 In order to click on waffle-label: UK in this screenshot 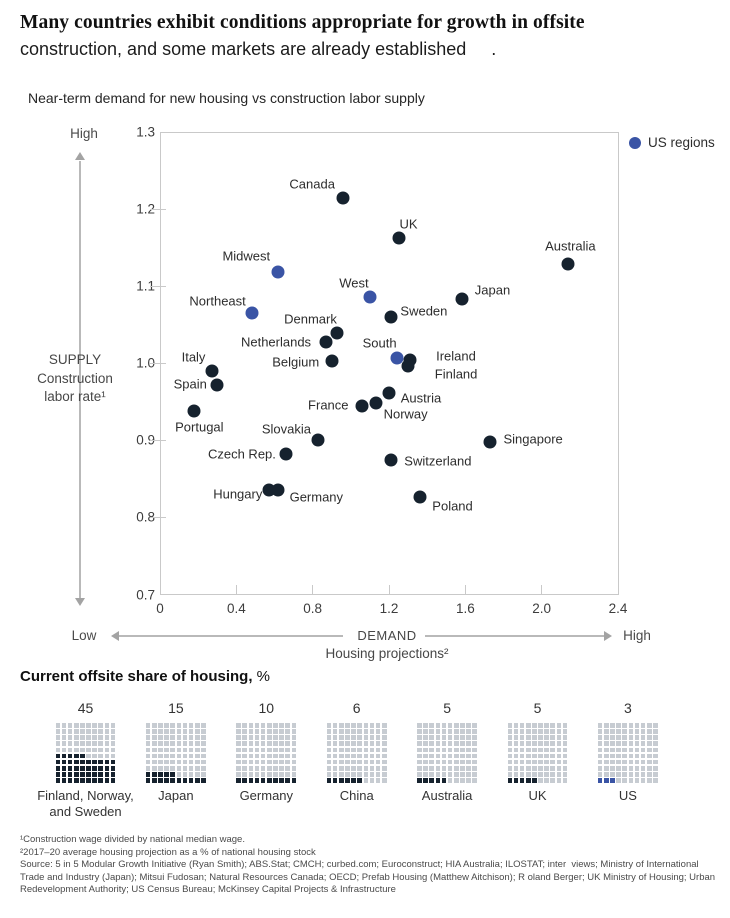, I will do `click(537, 795)`.